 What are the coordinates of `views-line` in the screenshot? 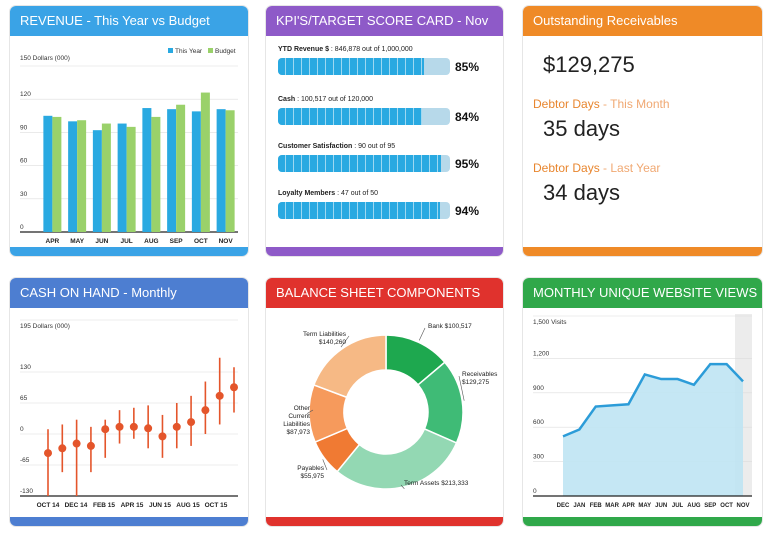 It's located at (653, 400).